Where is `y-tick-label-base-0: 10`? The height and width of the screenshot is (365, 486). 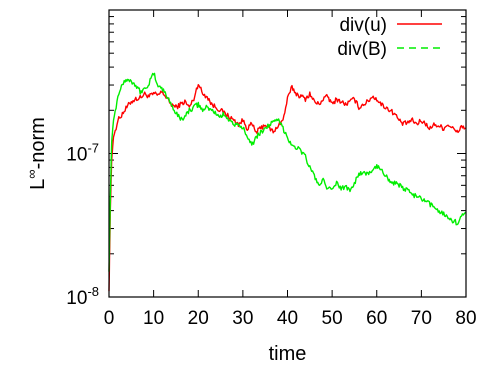 y-tick-label-base-0: 10 is located at coordinates (76, 298).